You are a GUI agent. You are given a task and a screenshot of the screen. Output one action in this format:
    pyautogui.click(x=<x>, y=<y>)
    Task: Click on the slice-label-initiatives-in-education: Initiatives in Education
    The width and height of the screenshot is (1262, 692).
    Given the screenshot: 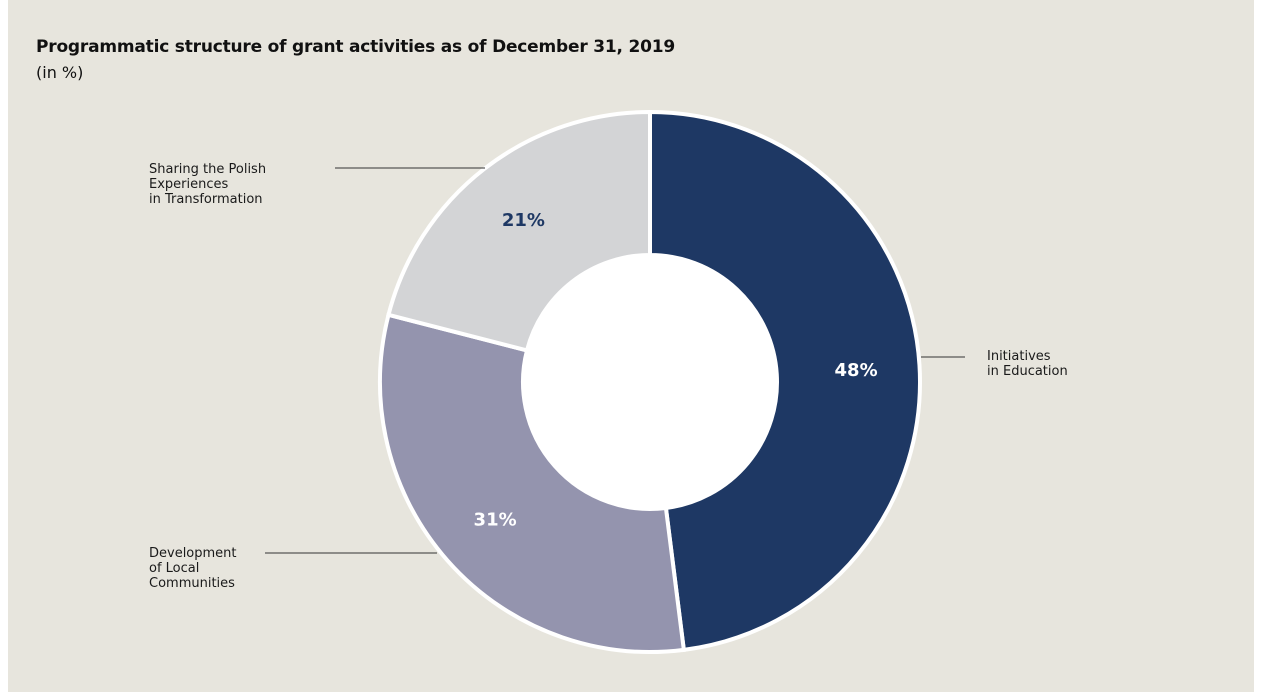 What is the action you would take?
    pyautogui.click(x=1027, y=364)
    